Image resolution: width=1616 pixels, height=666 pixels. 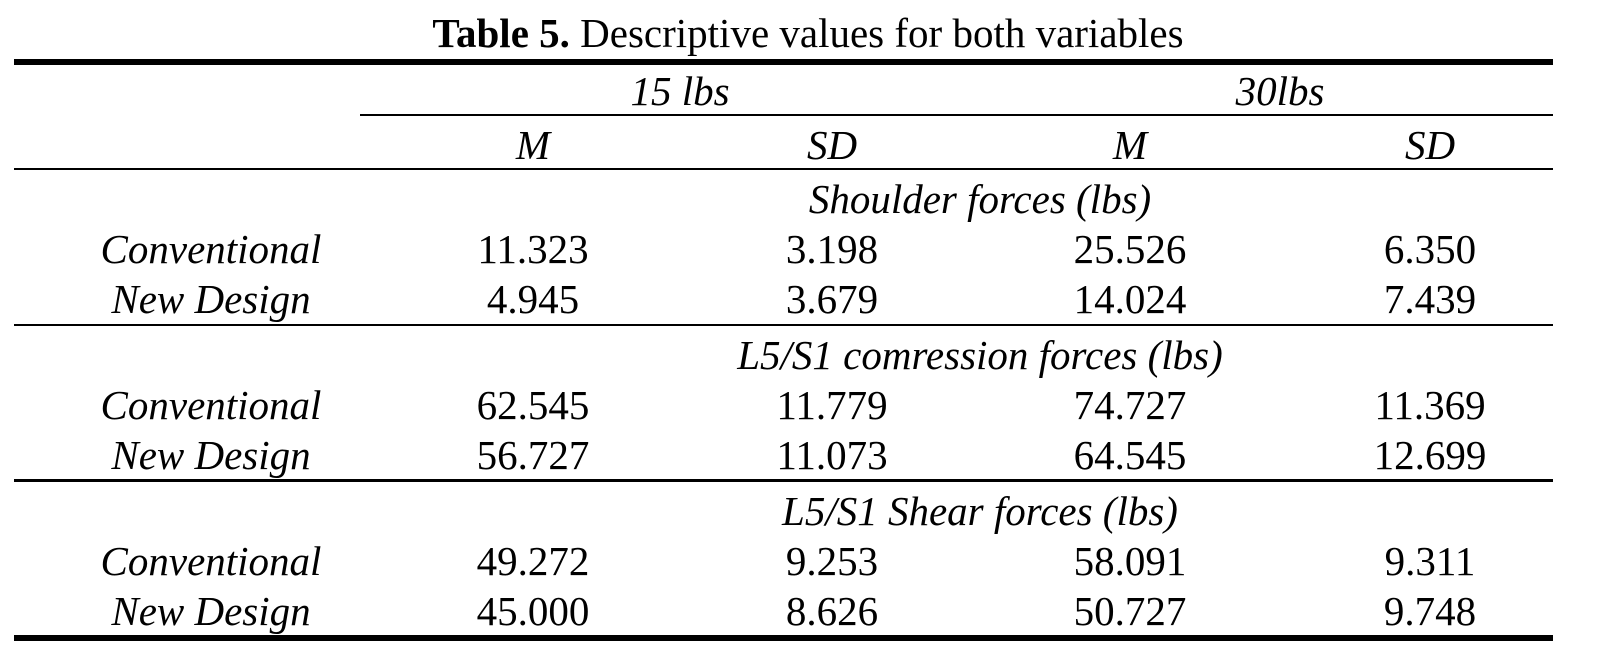 What do you see at coordinates (1430, 249) in the screenshot?
I see `value-cell: 6.350` at bounding box center [1430, 249].